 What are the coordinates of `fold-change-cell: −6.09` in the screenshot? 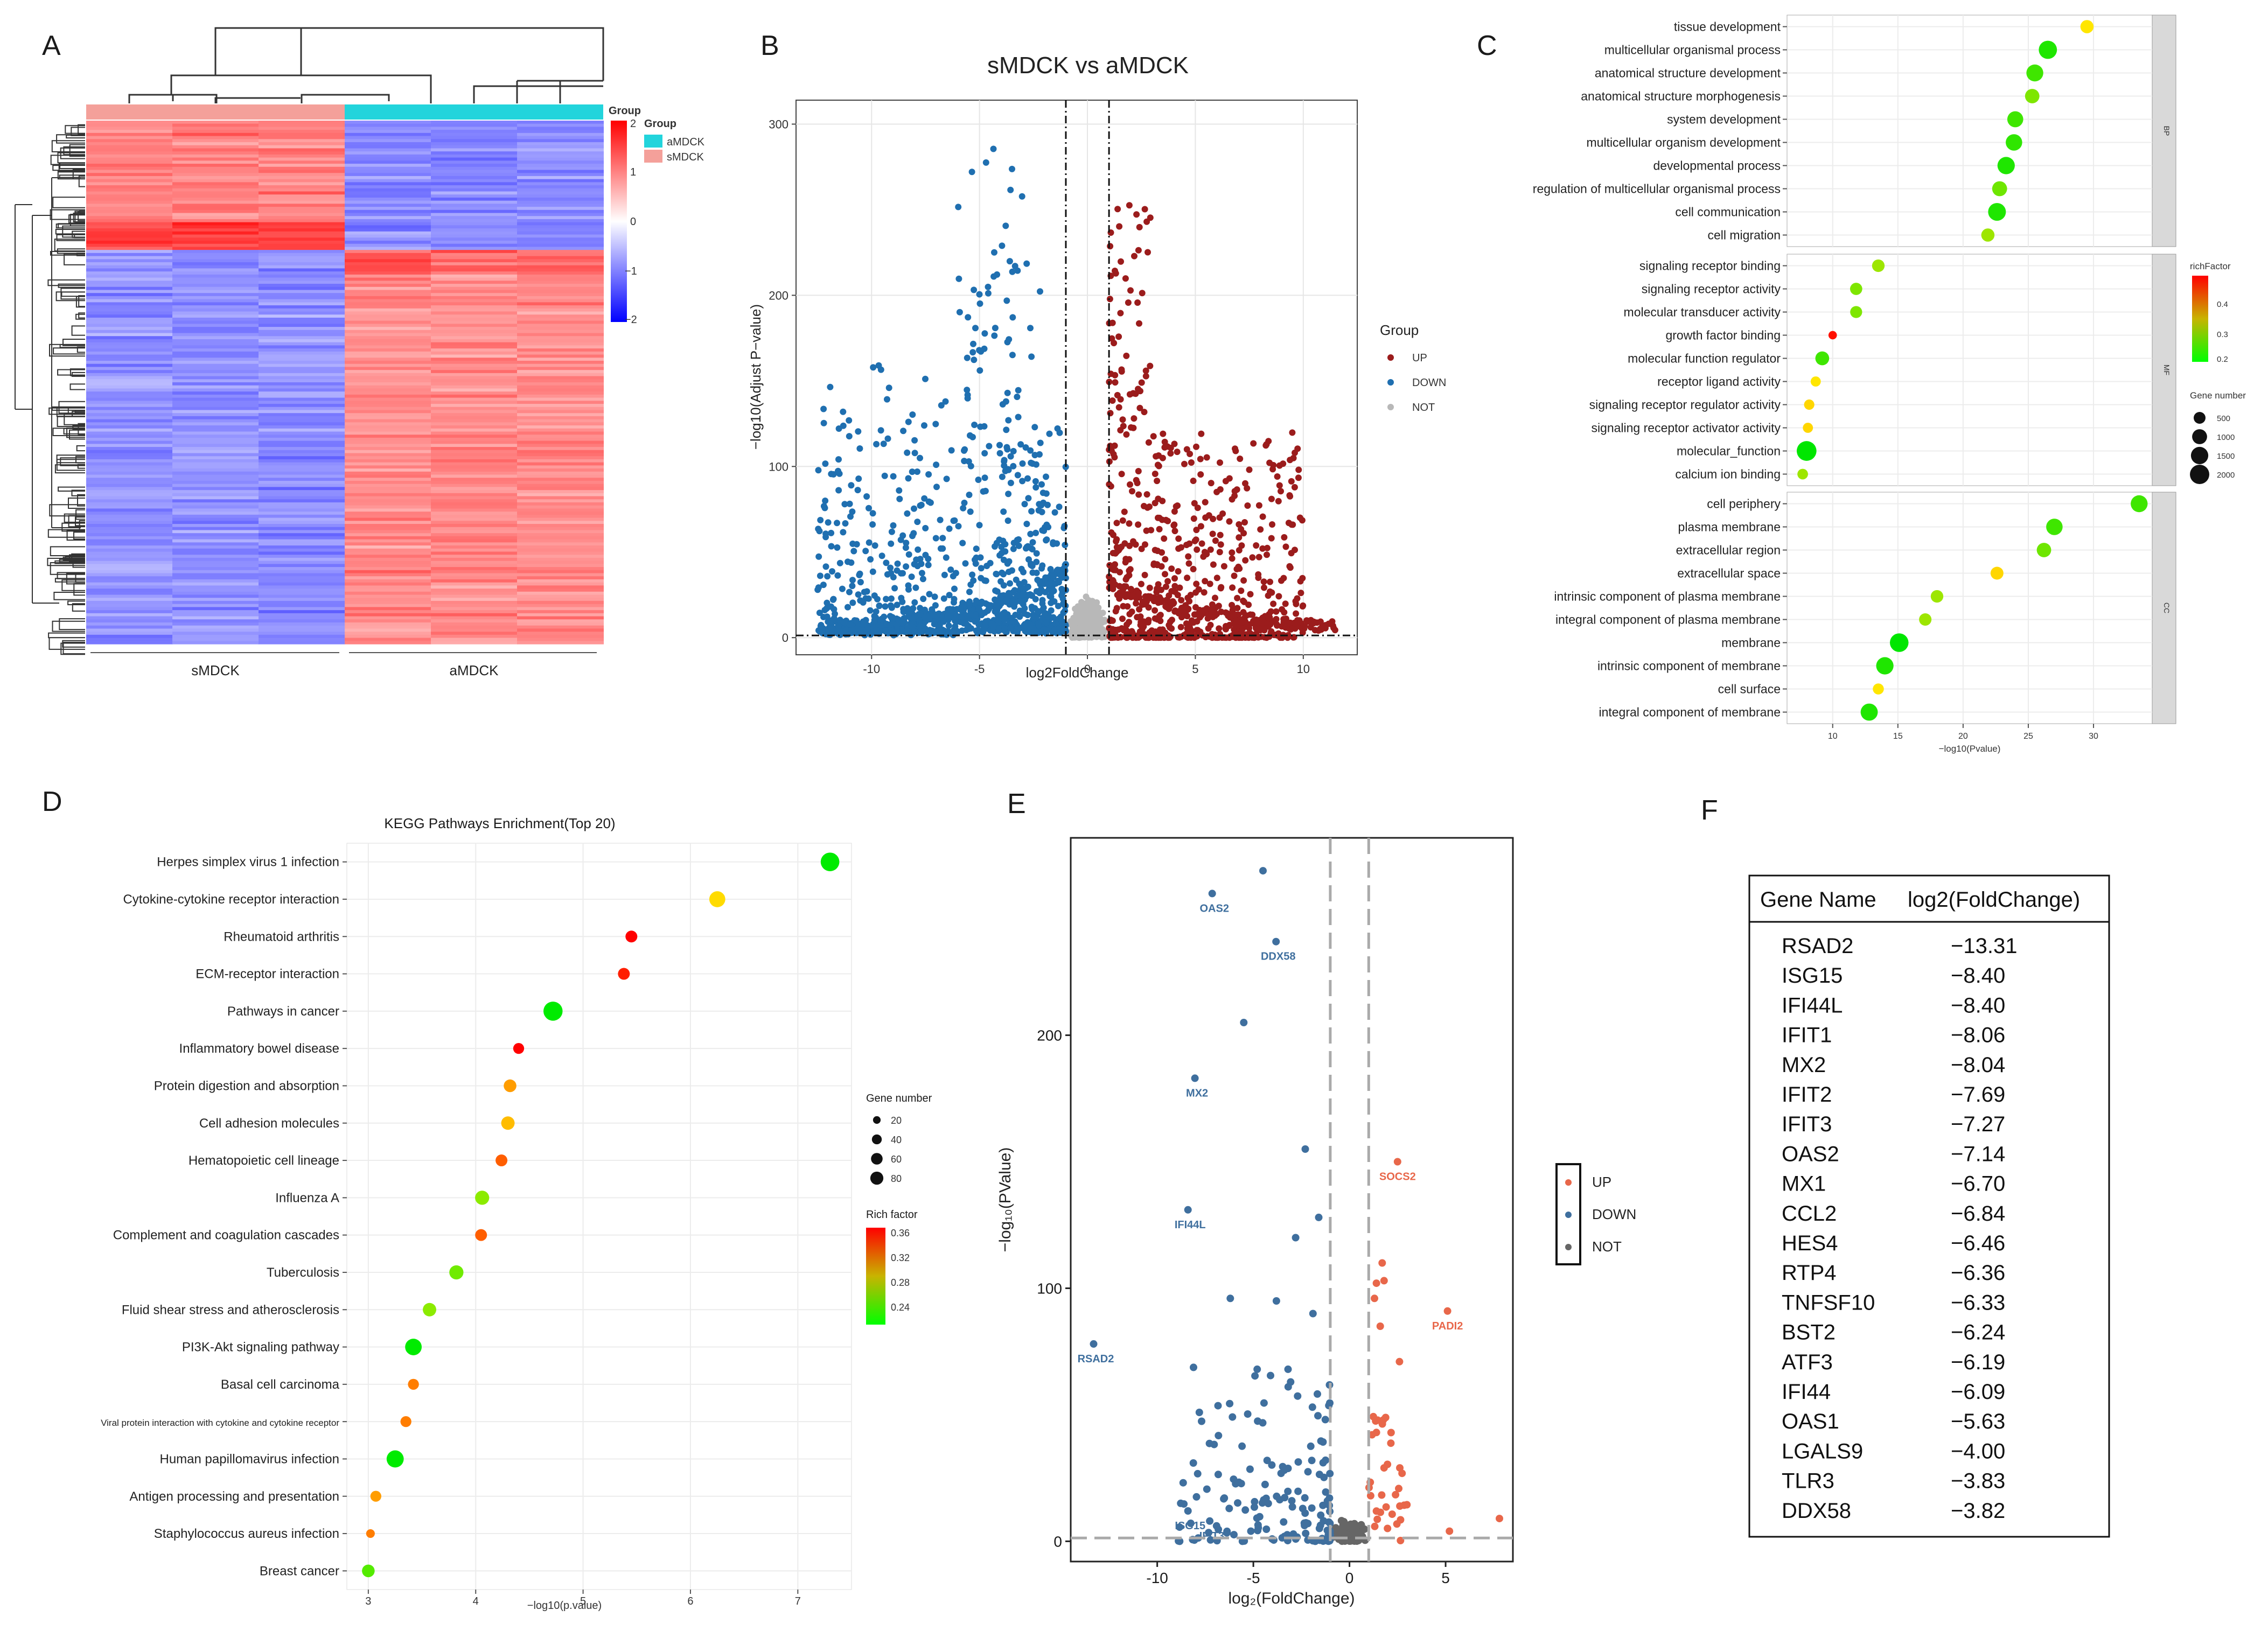 It's located at (1978, 1392).